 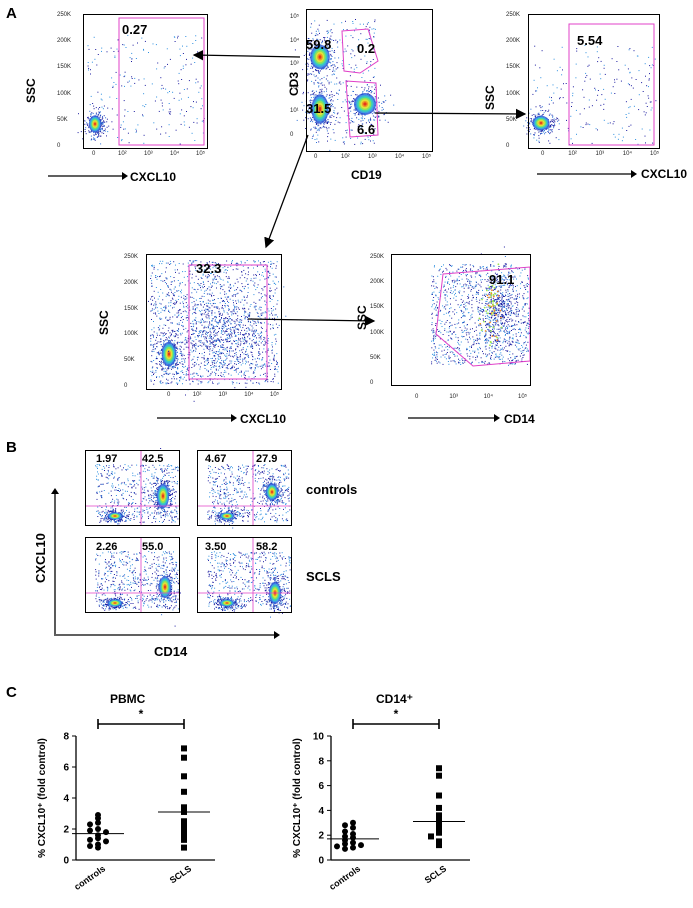 I want to click on quad-ul-3: 2.26, so click(x=107, y=547).